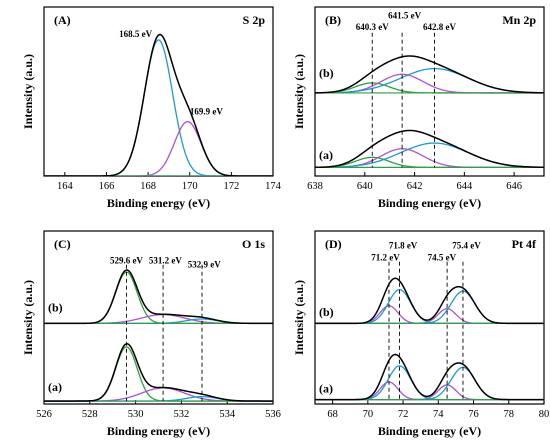 This screenshot has height=447, width=550. What do you see at coordinates (404, 15) in the screenshot?
I see `peak-label: 641.5 eV` at bounding box center [404, 15].